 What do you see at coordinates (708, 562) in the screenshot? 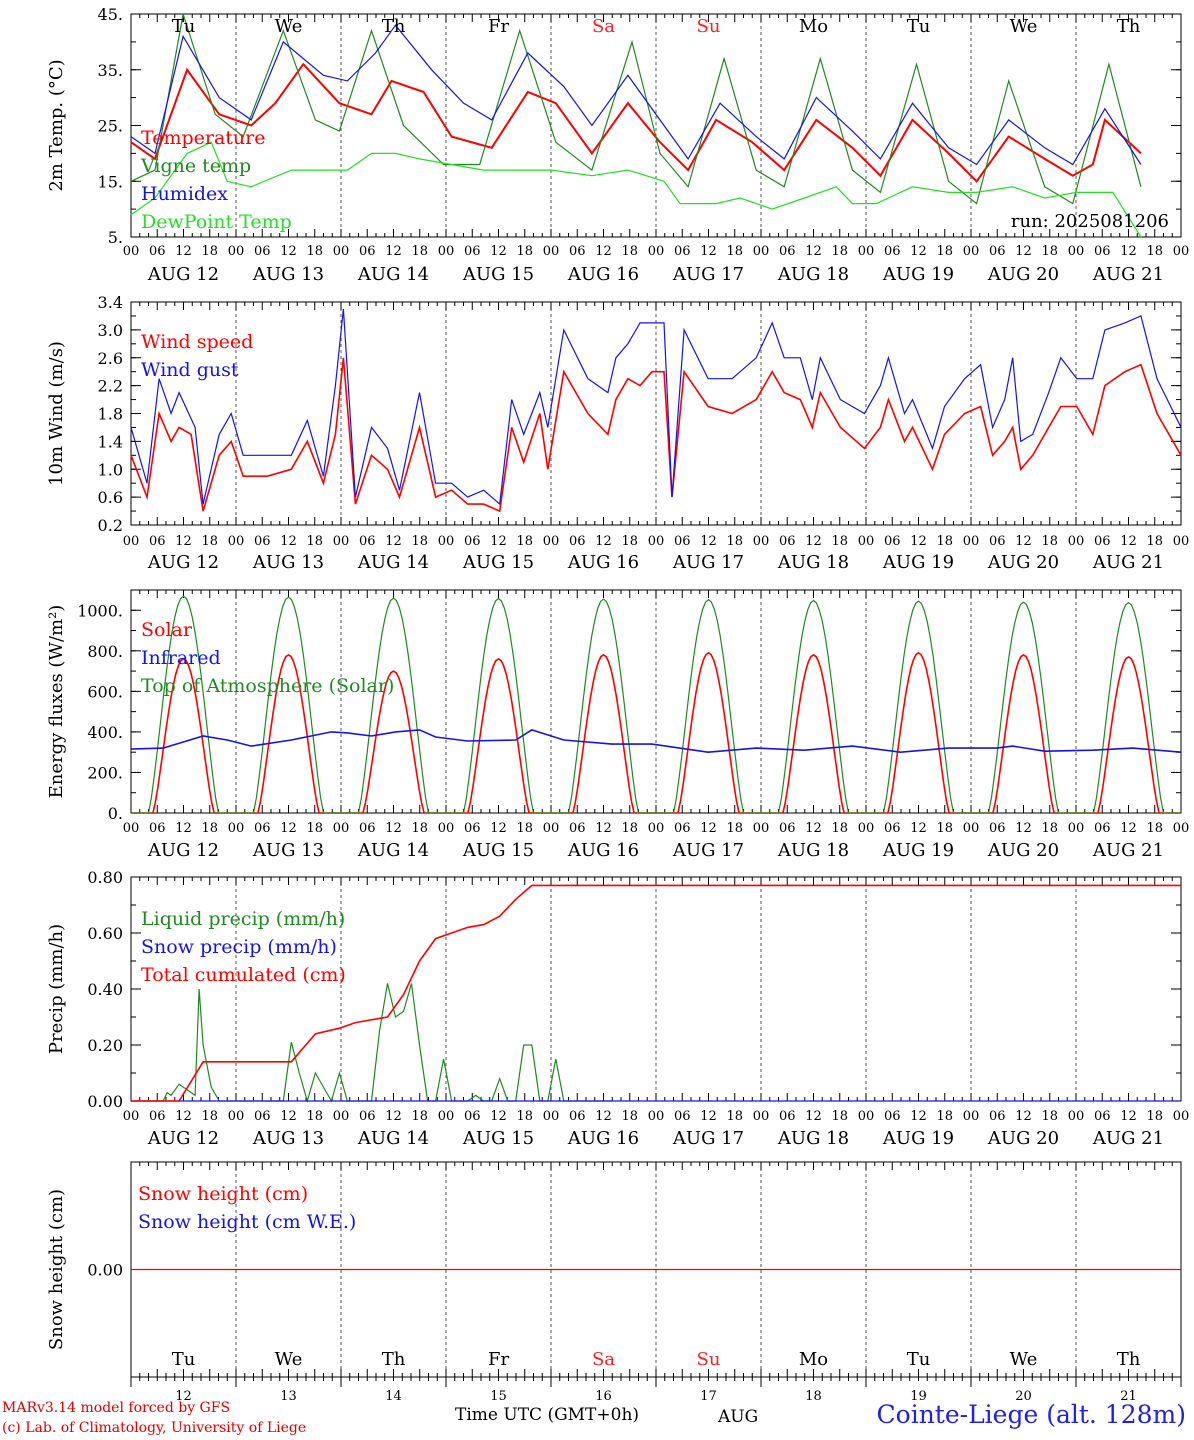
I see `date-label: AUG 17` at bounding box center [708, 562].